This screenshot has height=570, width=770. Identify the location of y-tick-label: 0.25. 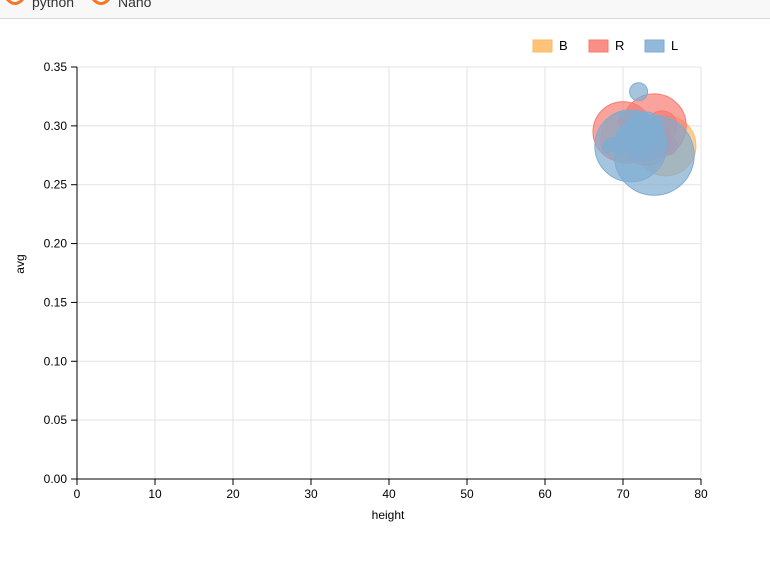
(56, 185).